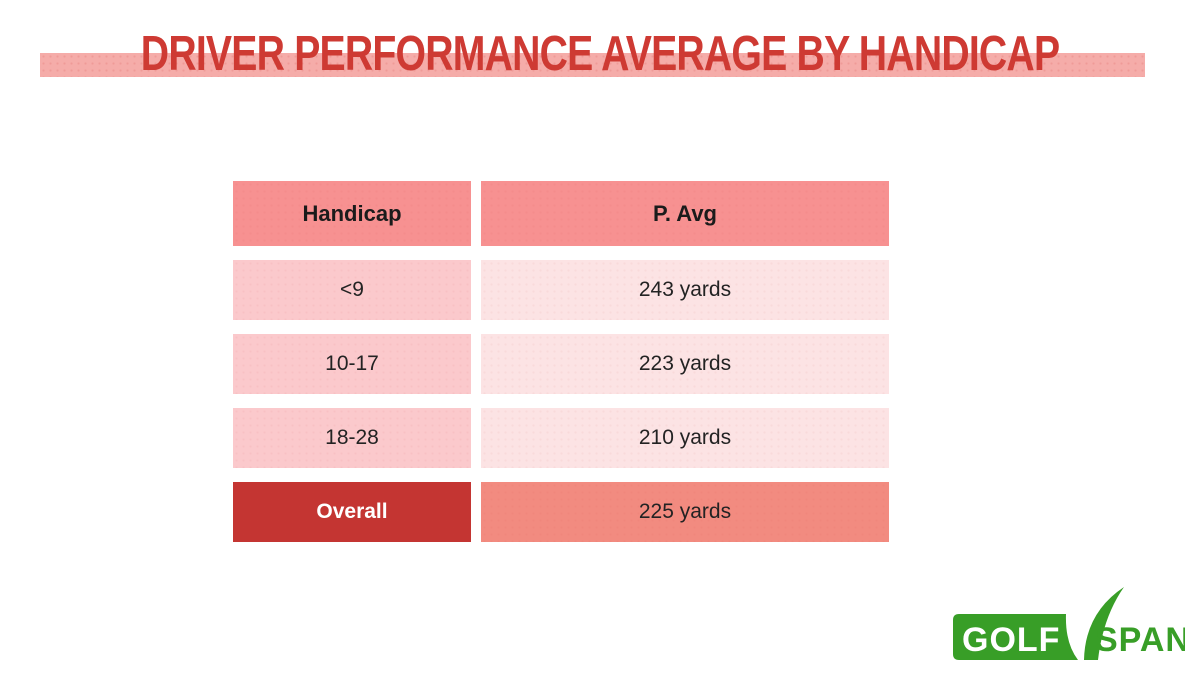 Image resolution: width=1200 pixels, height=675 pixels. I want to click on column-header-handicap: Handicap, so click(352, 213).